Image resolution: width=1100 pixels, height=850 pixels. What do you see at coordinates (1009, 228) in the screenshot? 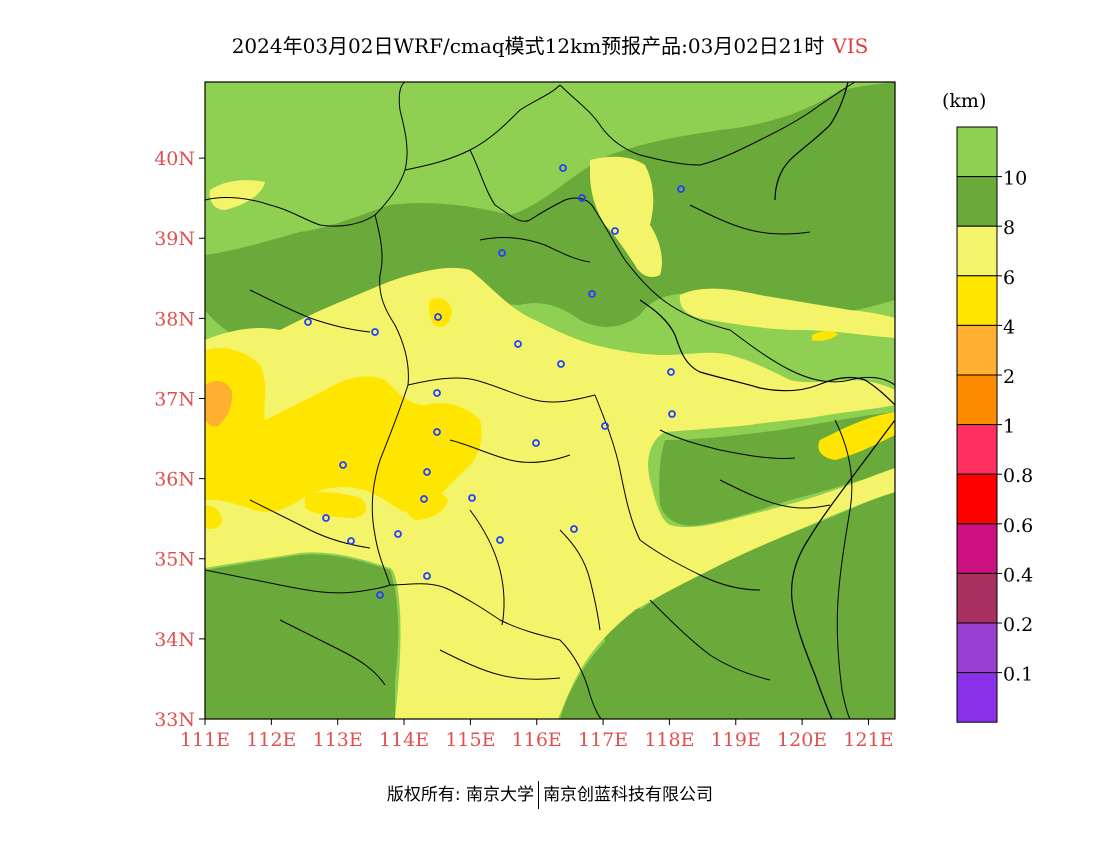
I see `legend-label: 8` at bounding box center [1009, 228].